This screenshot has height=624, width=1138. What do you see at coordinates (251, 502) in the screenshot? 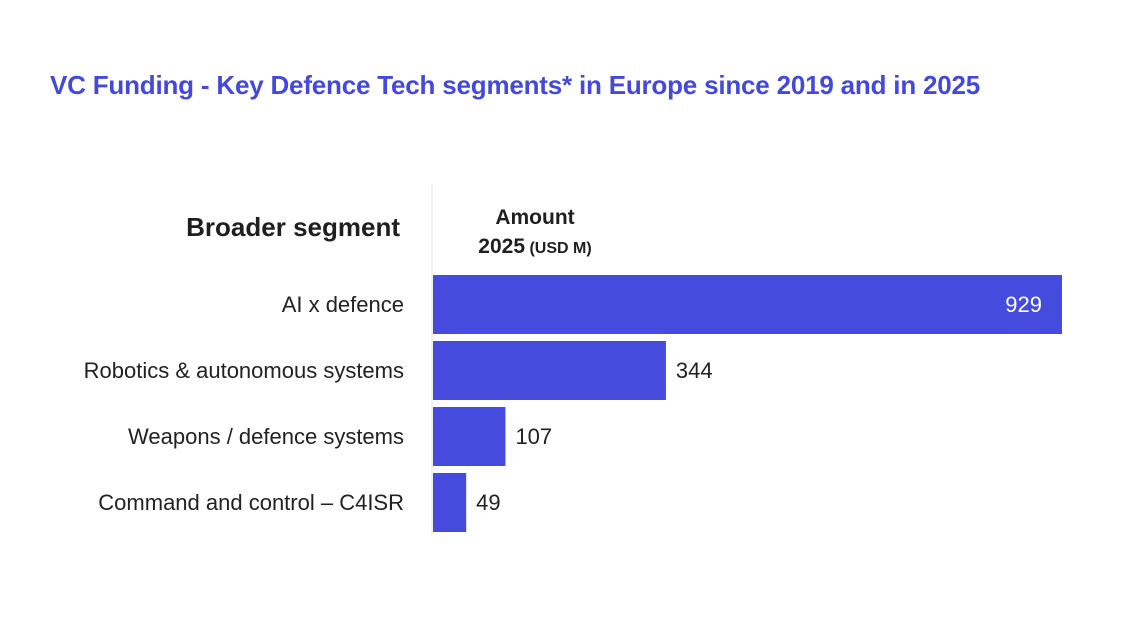
I see `category-label: Command and control – C4ISR` at bounding box center [251, 502].